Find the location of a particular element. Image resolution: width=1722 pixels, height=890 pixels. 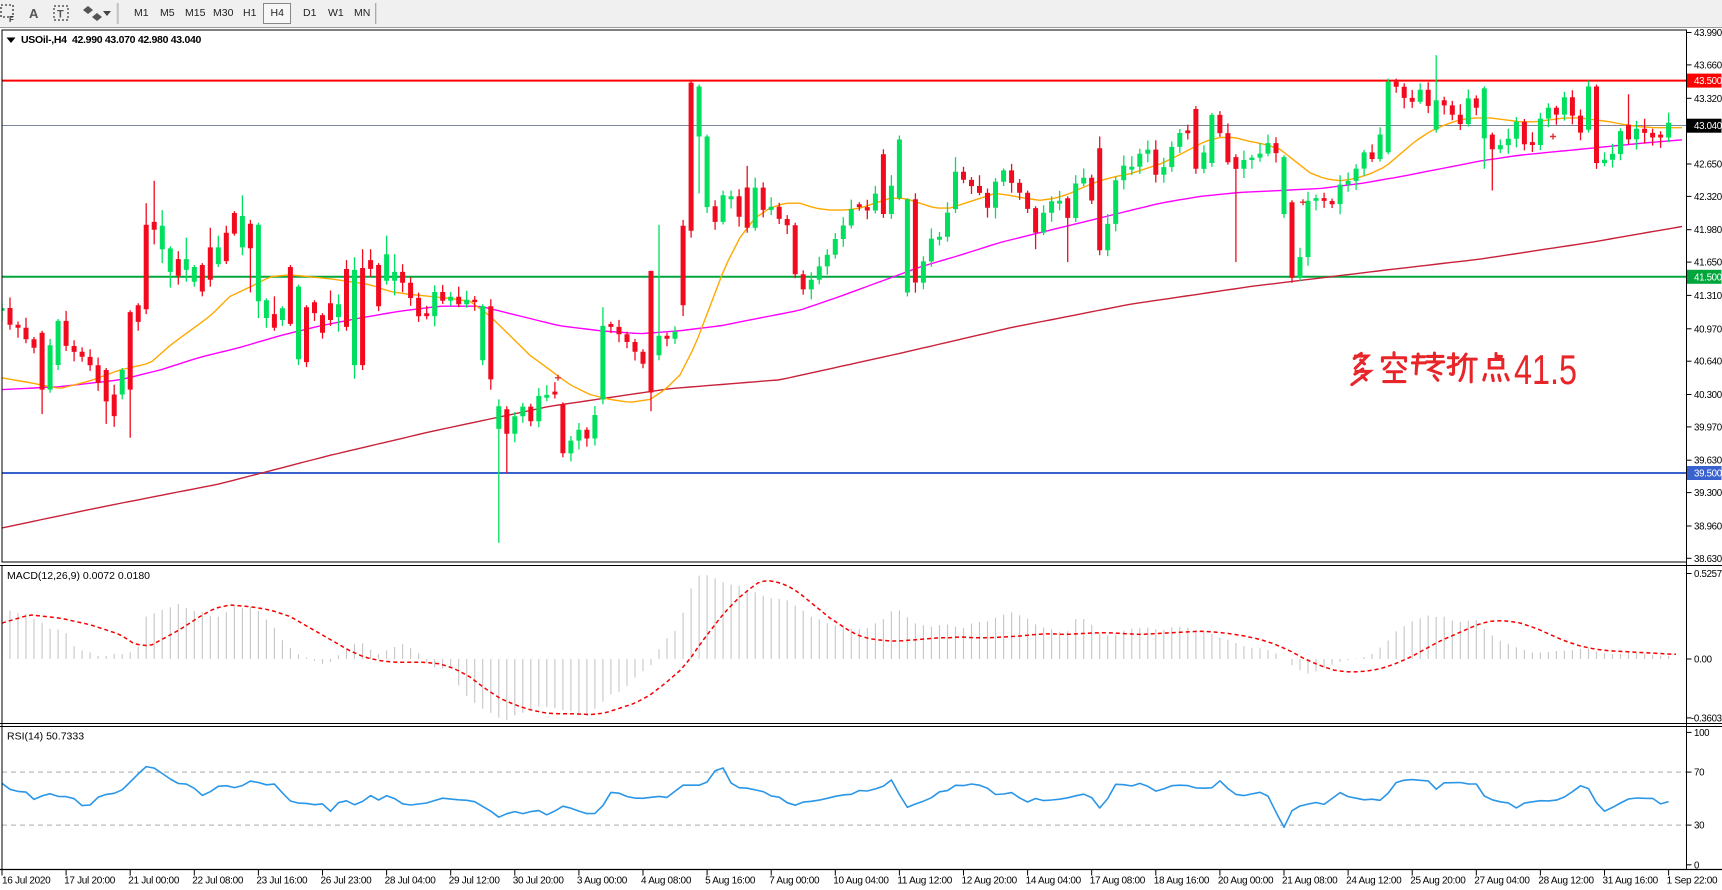

svg-text: 39.630 is located at coordinates (1708, 461).